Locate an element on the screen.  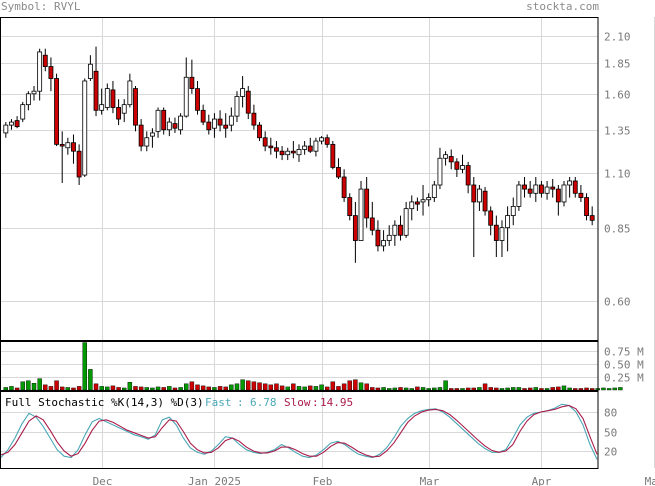
fast-legend-colon: : is located at coordinates (240, 402).